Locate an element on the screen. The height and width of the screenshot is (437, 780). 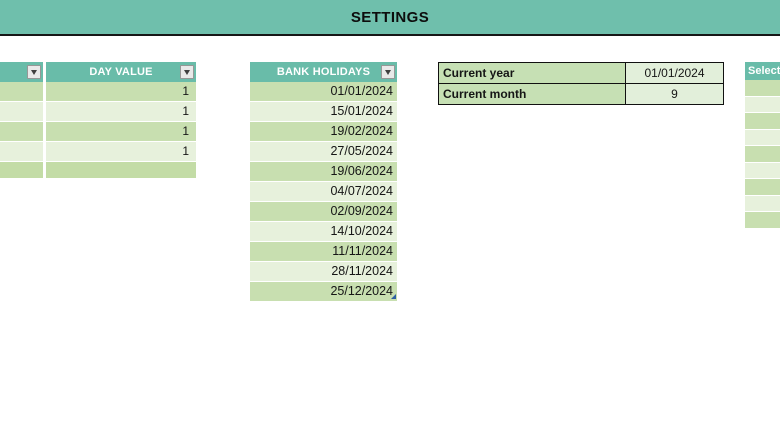
current-year-value-cell: 01/01/2024 is located at coordinates (674, 73).